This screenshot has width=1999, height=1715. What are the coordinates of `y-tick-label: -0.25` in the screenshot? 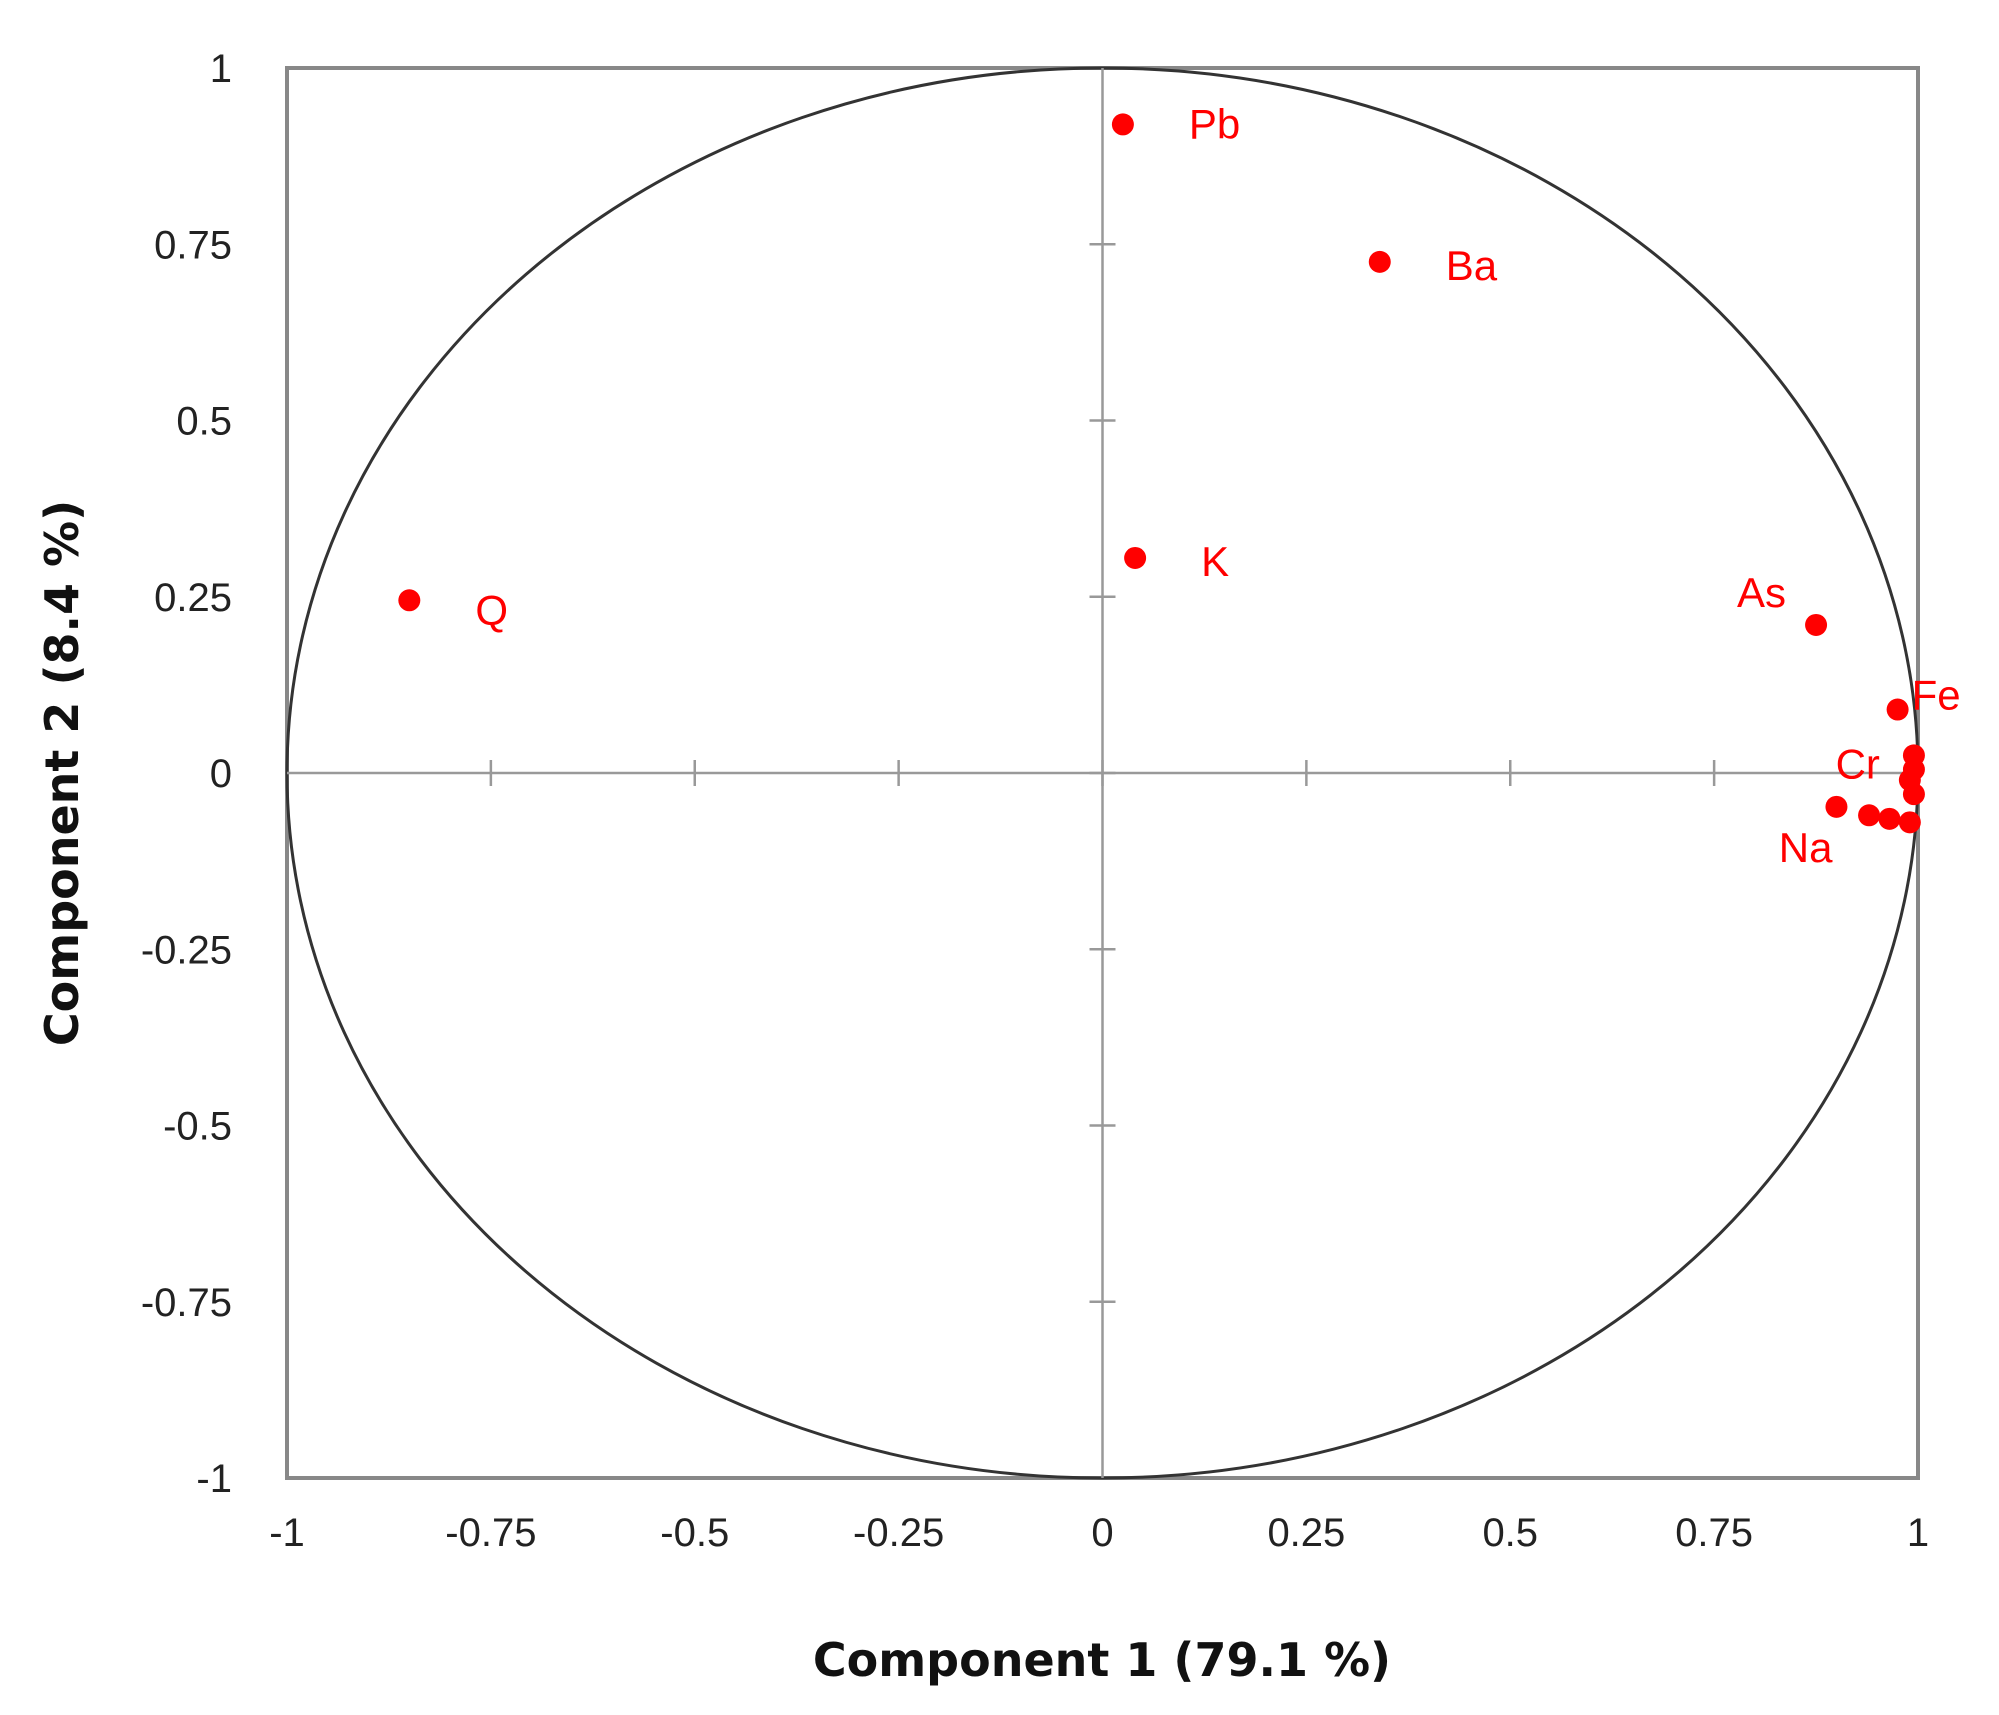 It's located at (186, 950).